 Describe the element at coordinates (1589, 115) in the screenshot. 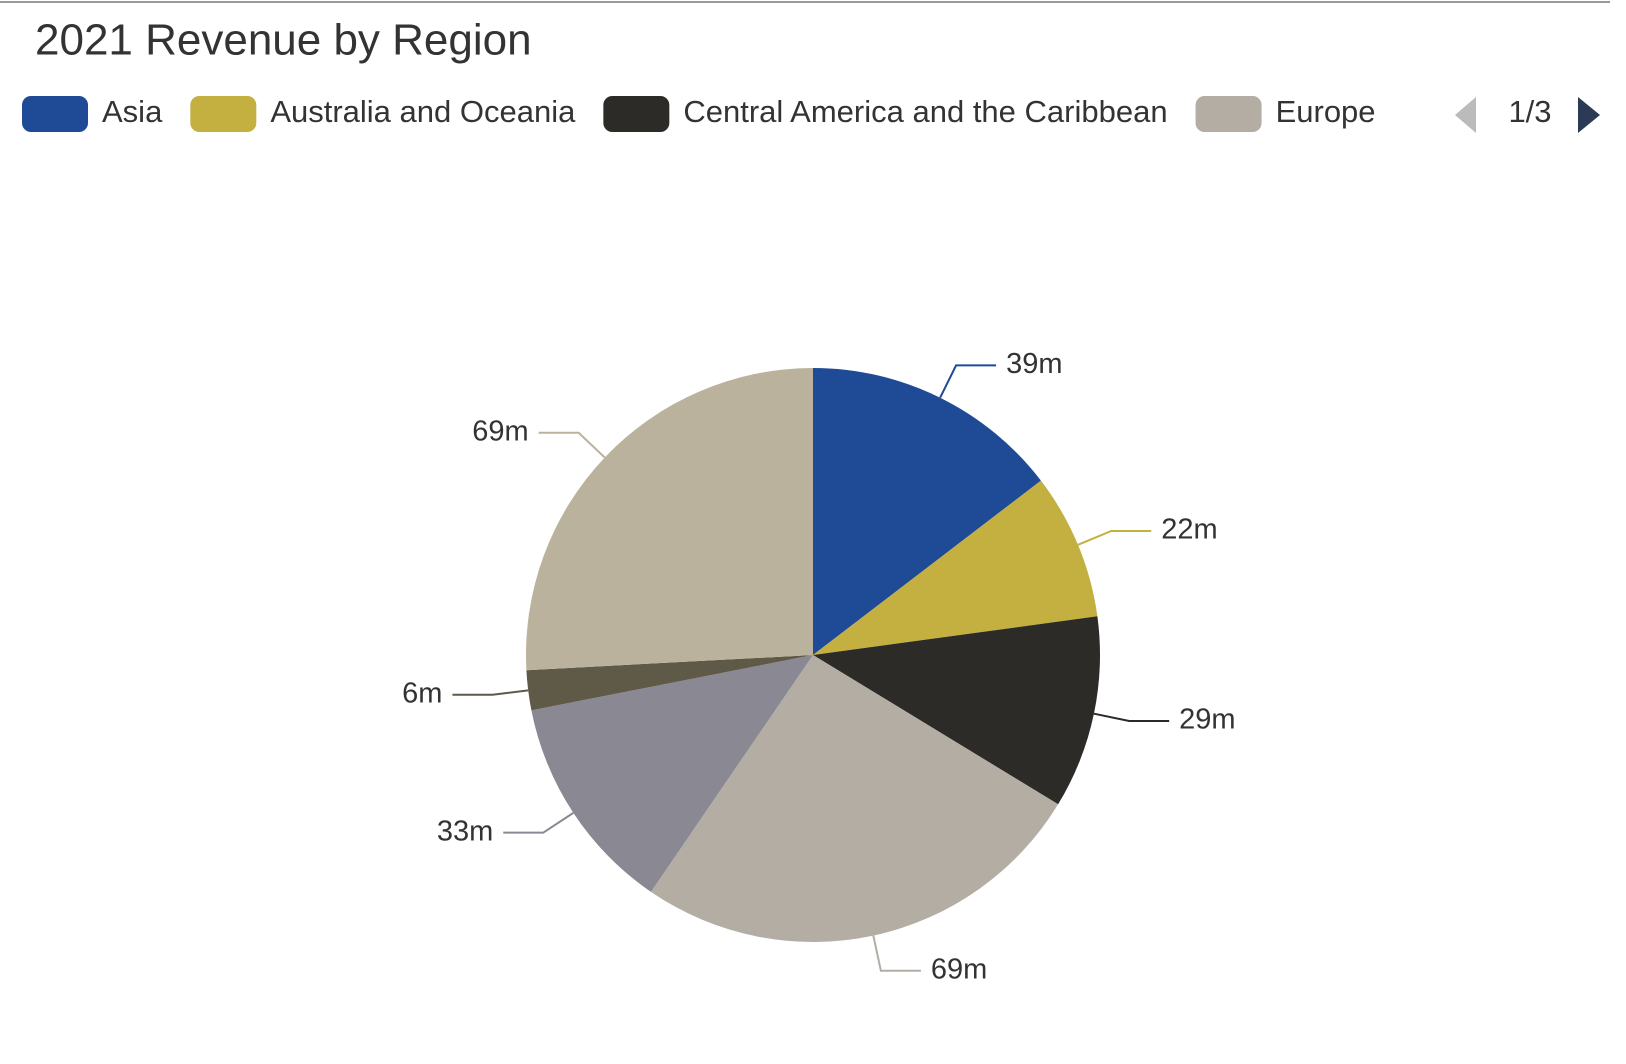

I see `legend-next` at that location.